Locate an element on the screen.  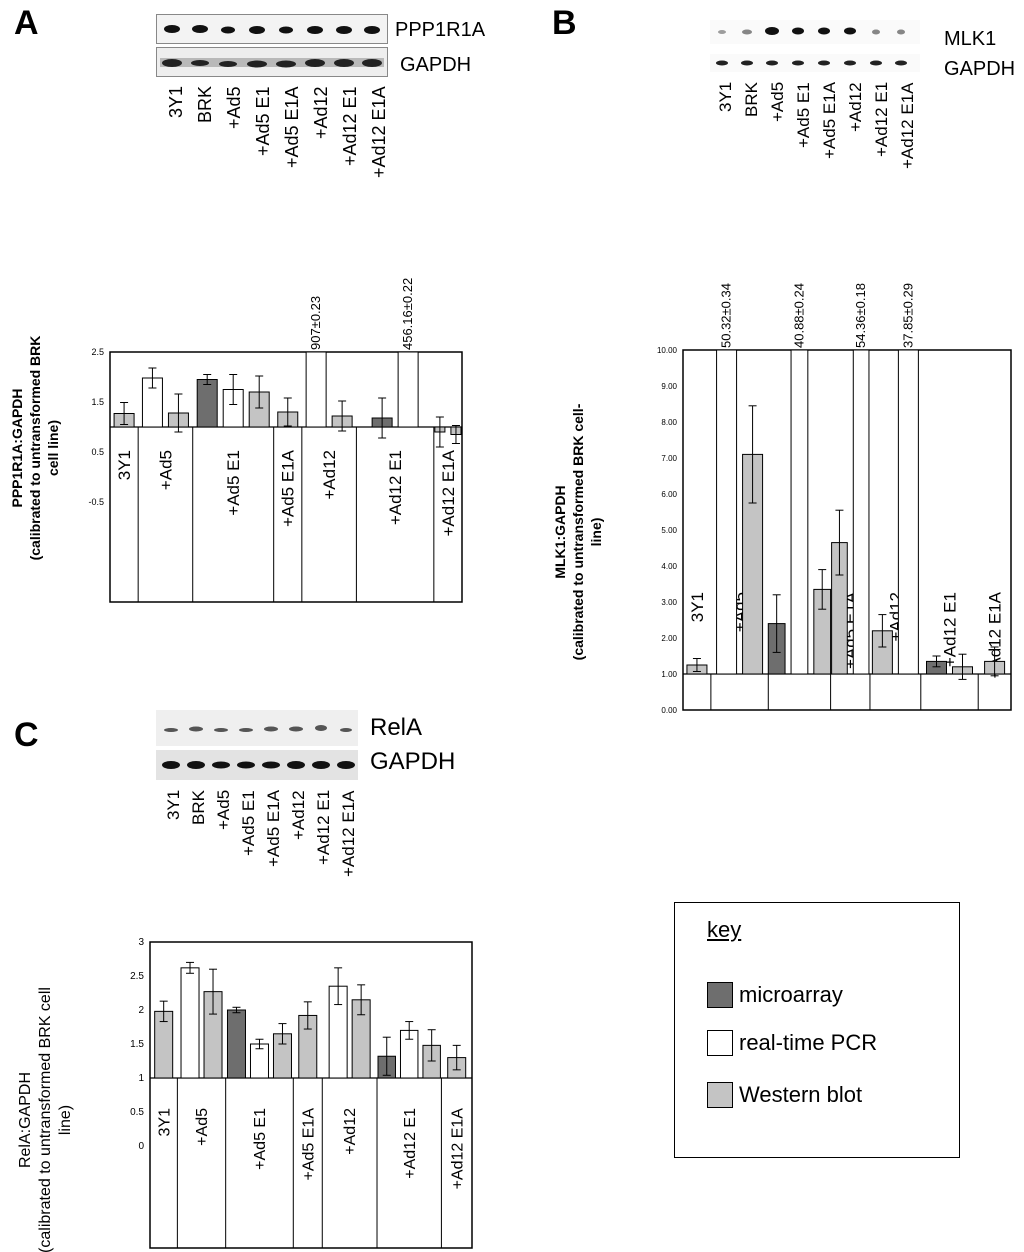
y-tick-label: 2 is located at coordinates (141, 1010).